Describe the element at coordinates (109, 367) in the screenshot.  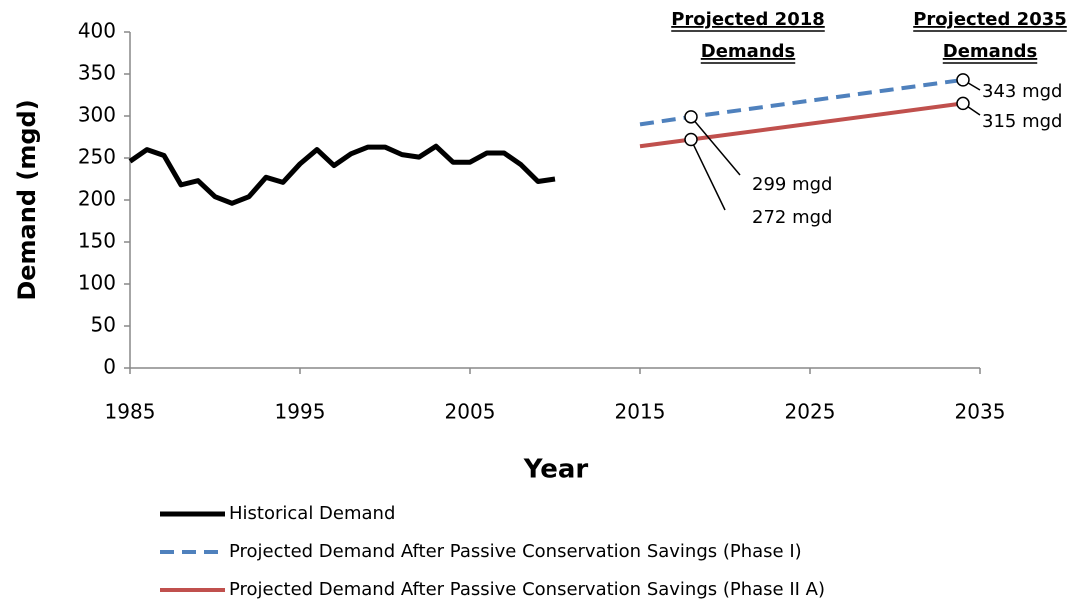
I see `y-tick-label: 0` at that location.